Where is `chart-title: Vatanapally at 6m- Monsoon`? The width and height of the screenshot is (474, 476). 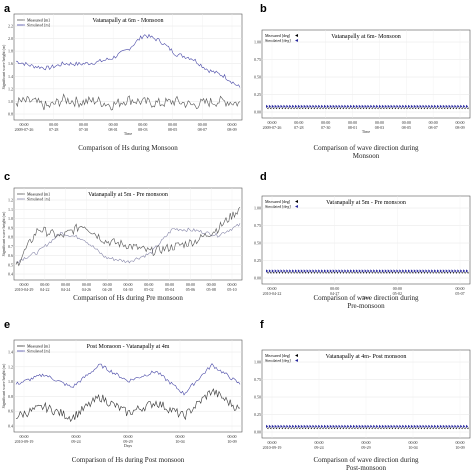
chart-title: Vatanapally at 6m- Monsoon is located at coordinates (366, 37).